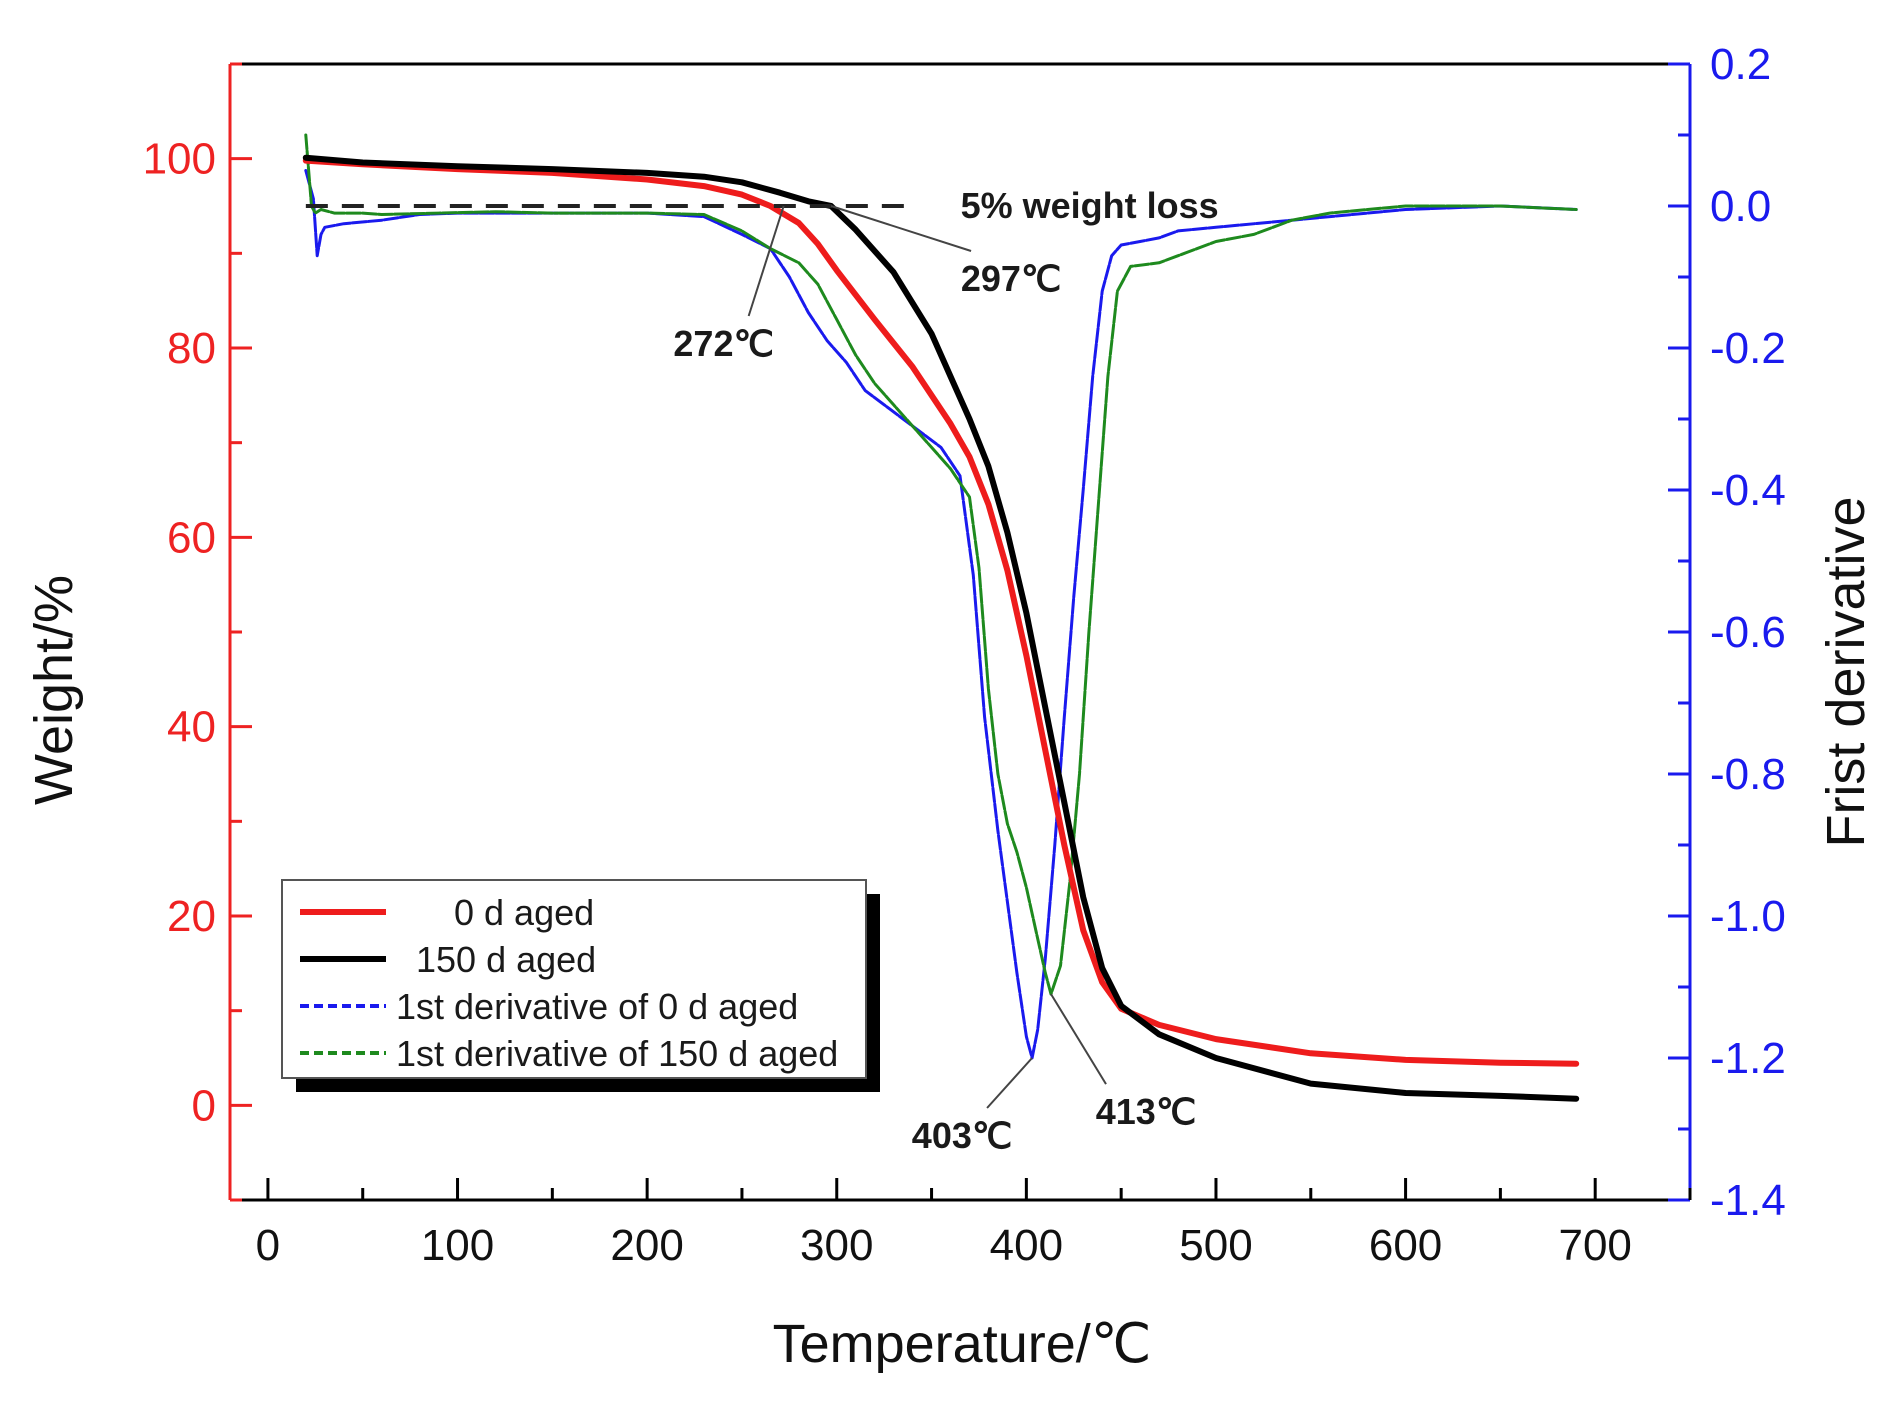 The image size is (1902, 1410). I want to click on right-tick-label: 0.2, so click(1740, 64).